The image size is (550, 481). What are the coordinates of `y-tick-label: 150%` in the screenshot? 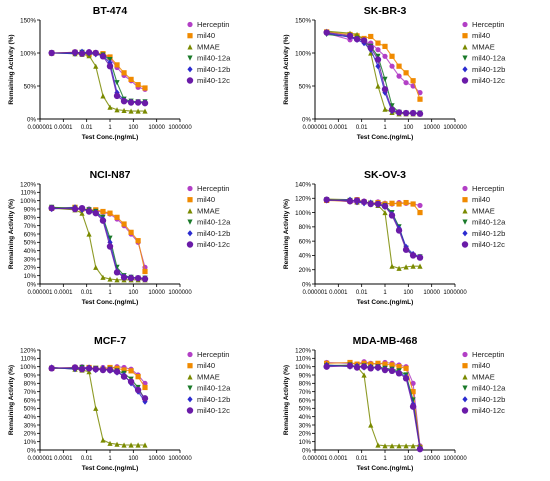 It's located at (28, 20).